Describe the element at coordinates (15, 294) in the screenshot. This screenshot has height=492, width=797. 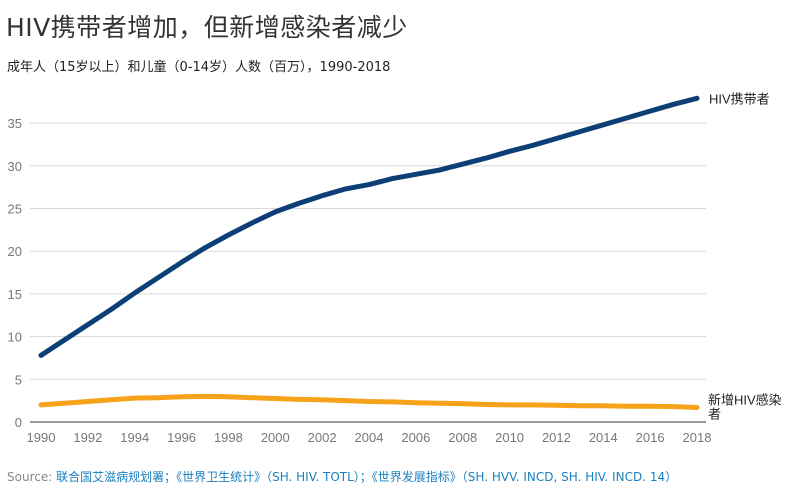
I see `y-tick-label: 15` at that location.